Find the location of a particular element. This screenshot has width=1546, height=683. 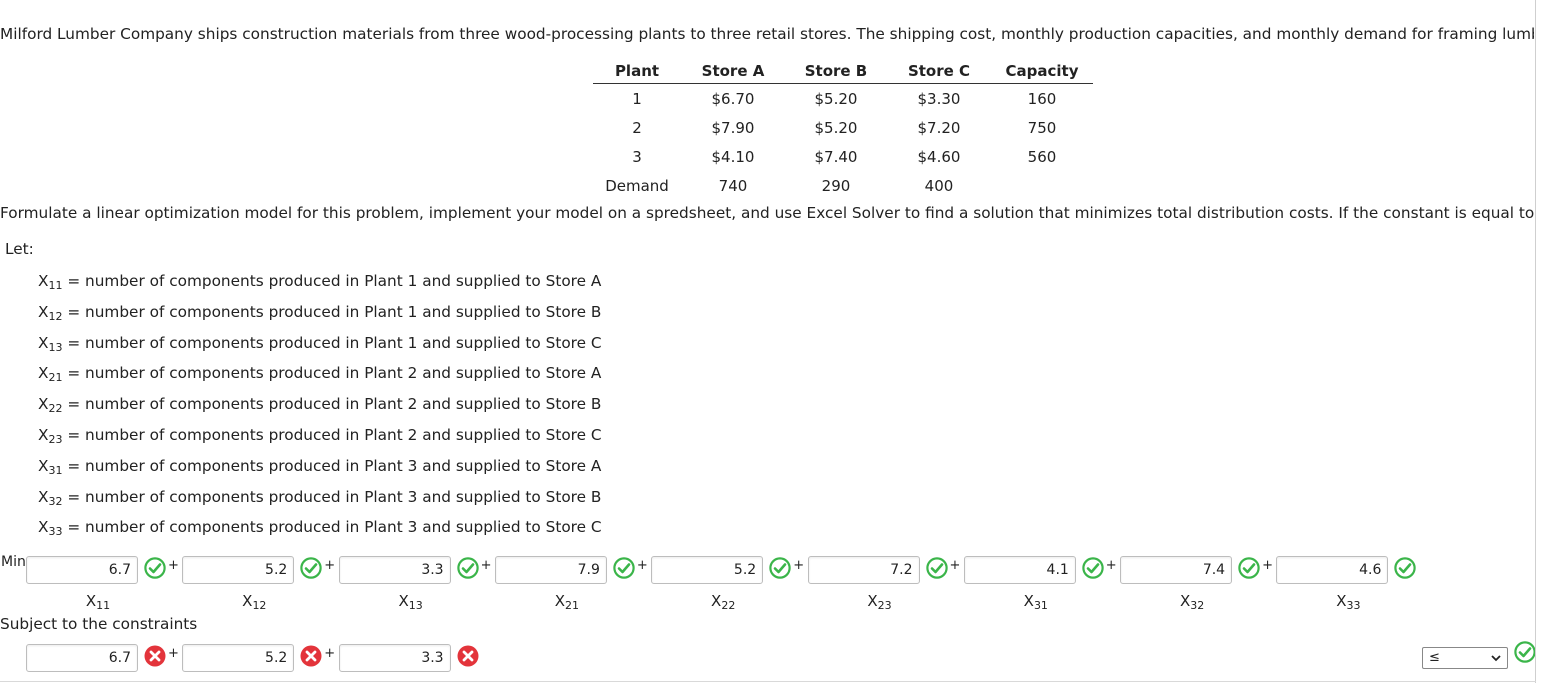

table-cell: $7.40 is located at coordinates (836, 156).